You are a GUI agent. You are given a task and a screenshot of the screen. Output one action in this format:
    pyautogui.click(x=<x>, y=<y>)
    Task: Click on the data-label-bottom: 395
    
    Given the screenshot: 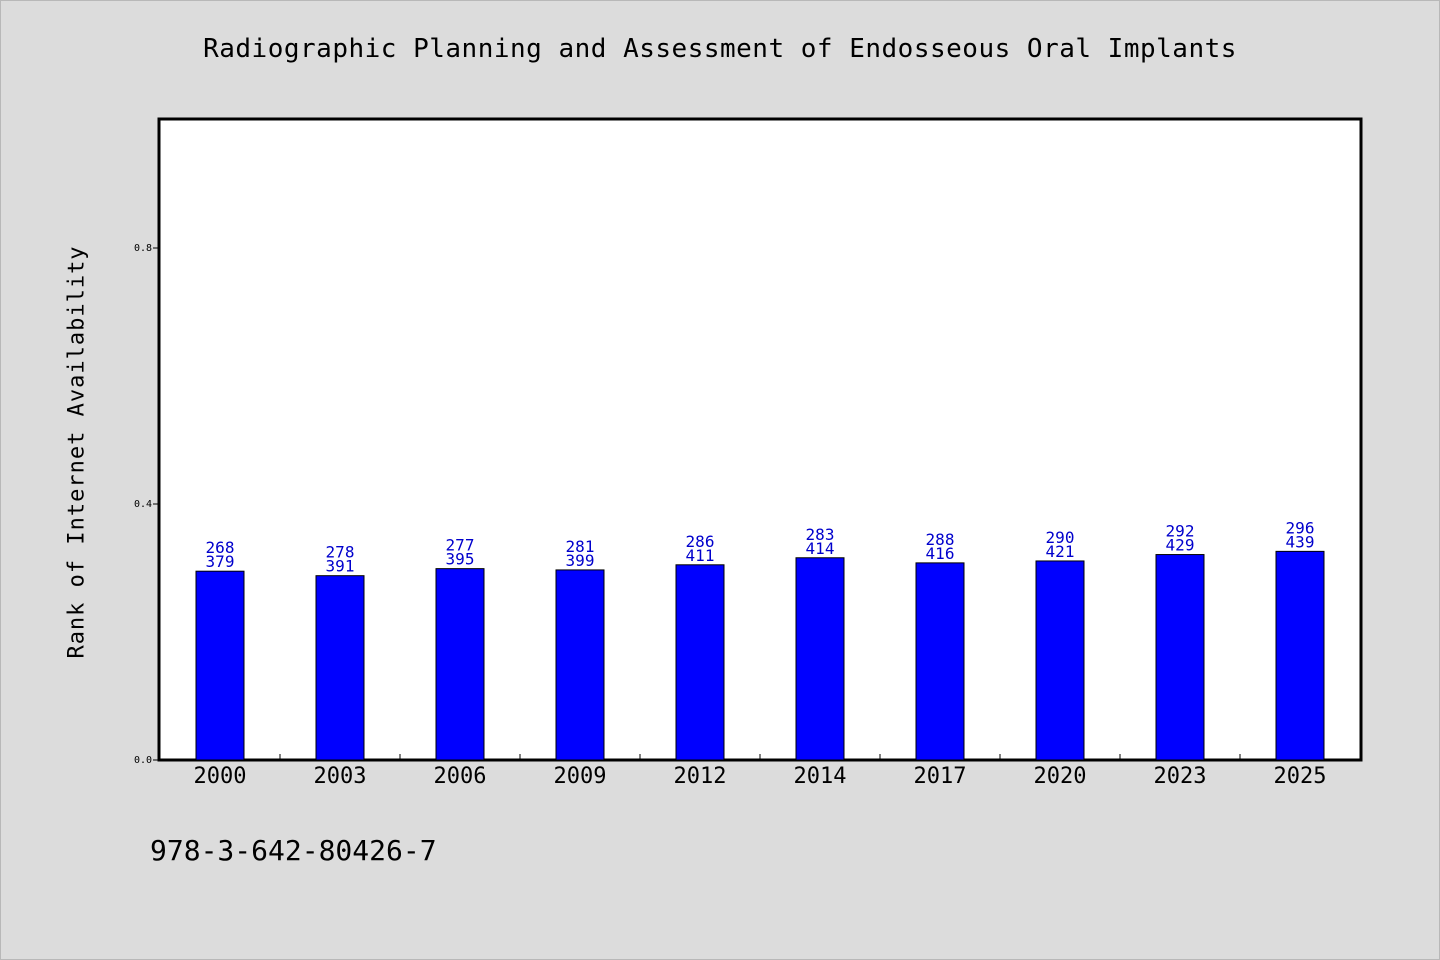 What is the action you would take?
    pyautogui.click(x=460, y=559)
    